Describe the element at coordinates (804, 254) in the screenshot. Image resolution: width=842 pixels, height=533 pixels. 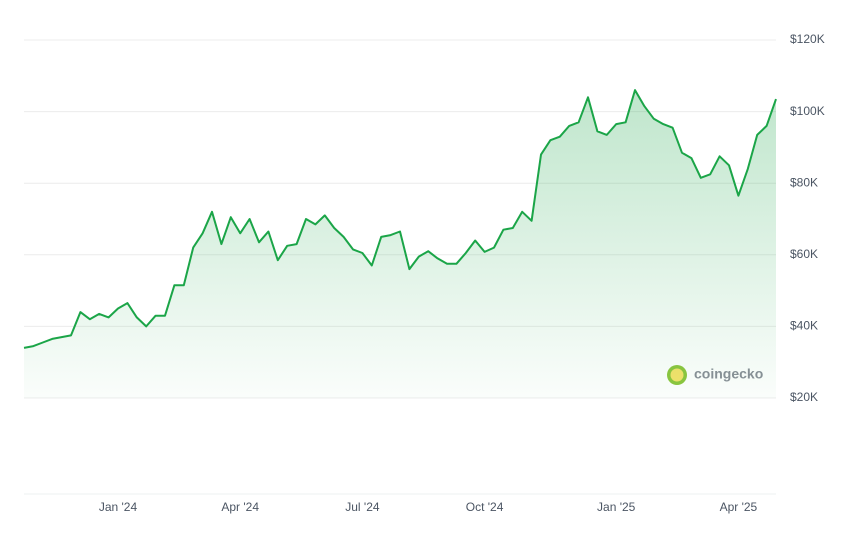
I see `y-tick-label: $60K` at that location.